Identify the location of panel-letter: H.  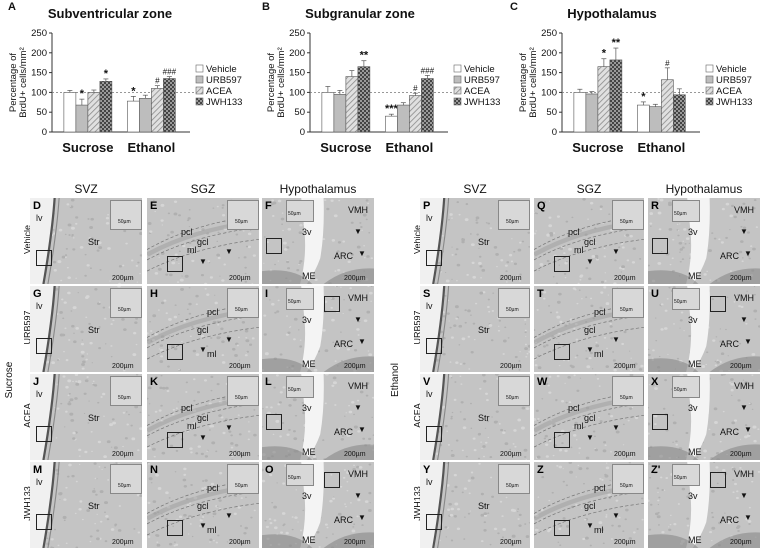
(154, 294).